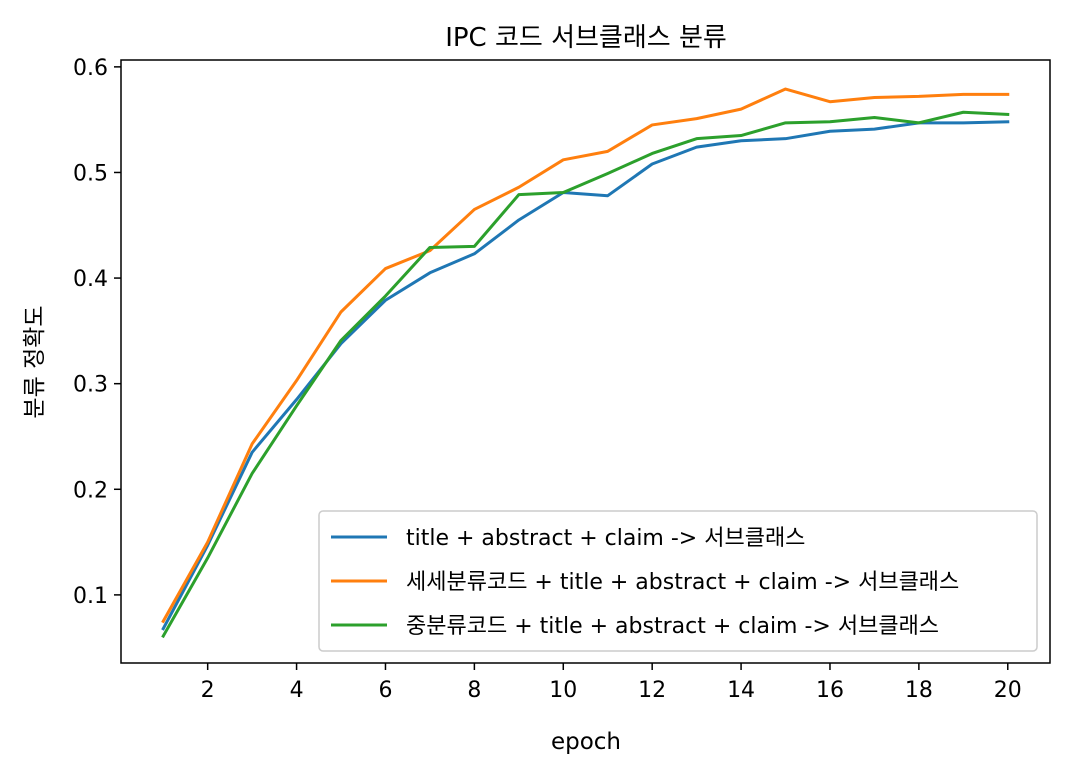 This screenshot has width=1071, height=776. I want to click on x-tick-label: 2, so click(208, 690).